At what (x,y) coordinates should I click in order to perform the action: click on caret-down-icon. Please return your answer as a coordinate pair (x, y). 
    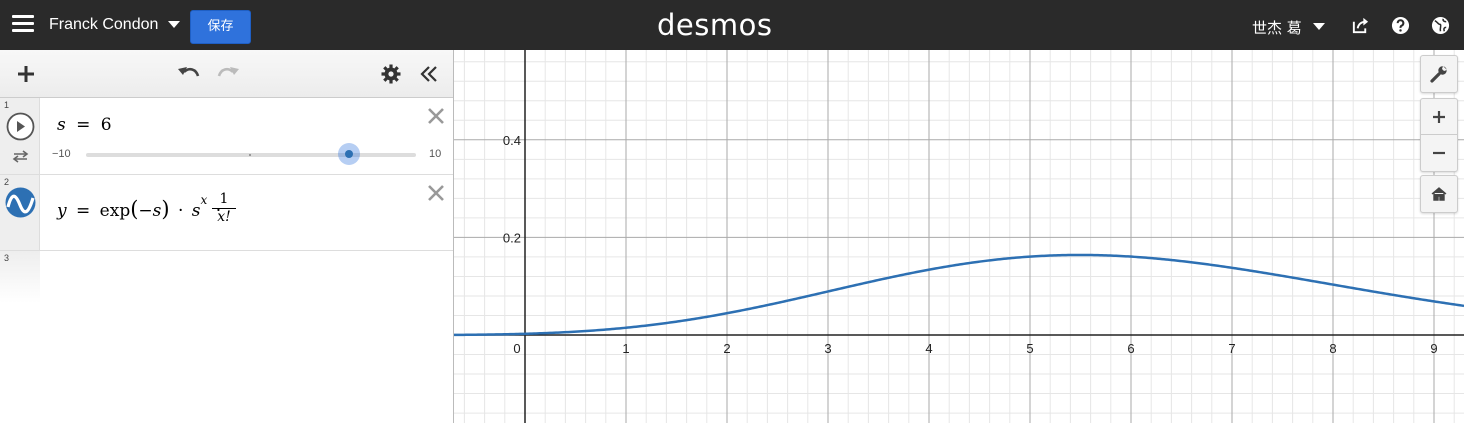
    Looking at the image, I should click on (174, 24).